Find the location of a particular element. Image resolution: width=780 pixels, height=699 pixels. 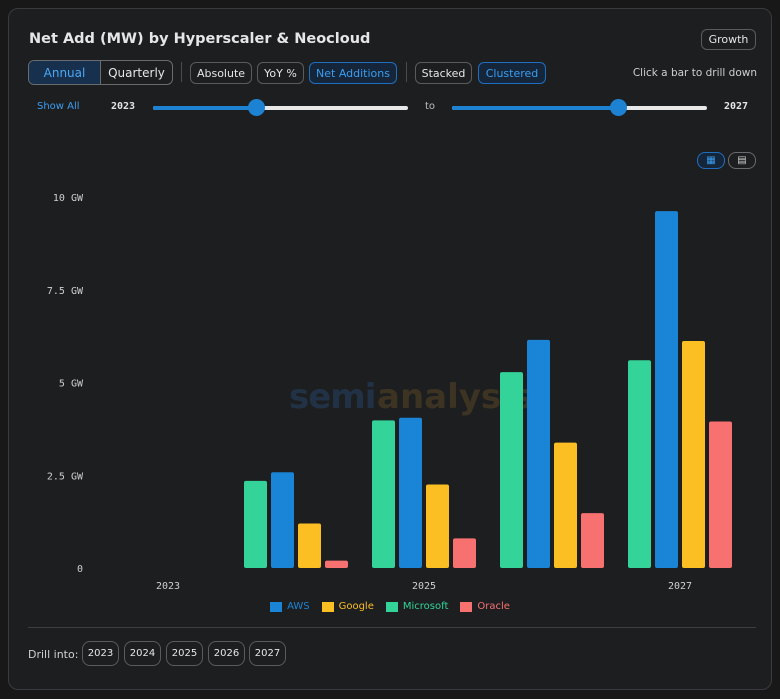

drill-hint: Click a bar to drill down is located at coordinates (694, 73).